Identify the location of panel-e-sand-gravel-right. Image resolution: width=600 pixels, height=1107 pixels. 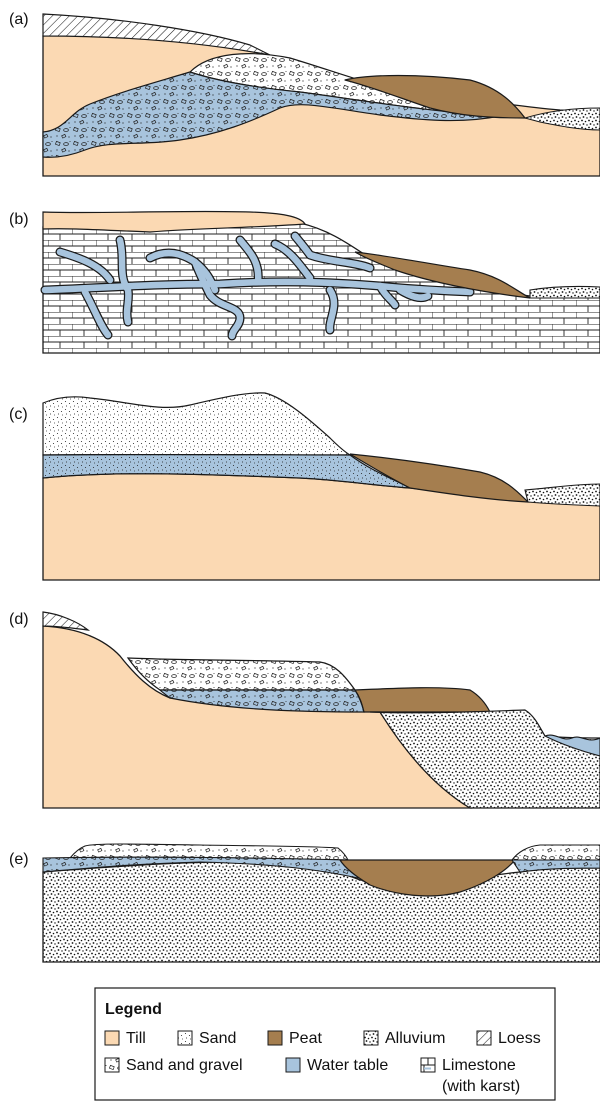
(555, 852).